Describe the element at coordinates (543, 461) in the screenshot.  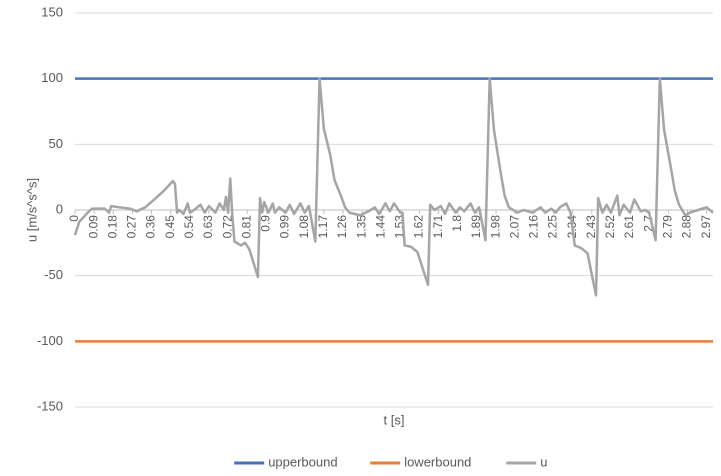
I see `legend-label: u` at that location.